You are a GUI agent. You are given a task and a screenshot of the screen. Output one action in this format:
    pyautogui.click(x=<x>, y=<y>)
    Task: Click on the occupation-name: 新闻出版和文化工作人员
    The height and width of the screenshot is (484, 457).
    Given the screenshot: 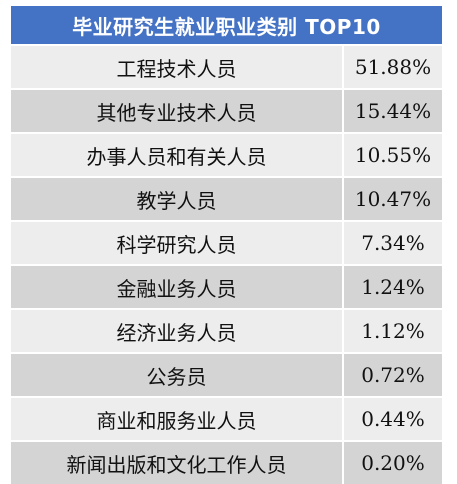 What is the action you would take?
    pyautogui.click(x=176, y=463)
    